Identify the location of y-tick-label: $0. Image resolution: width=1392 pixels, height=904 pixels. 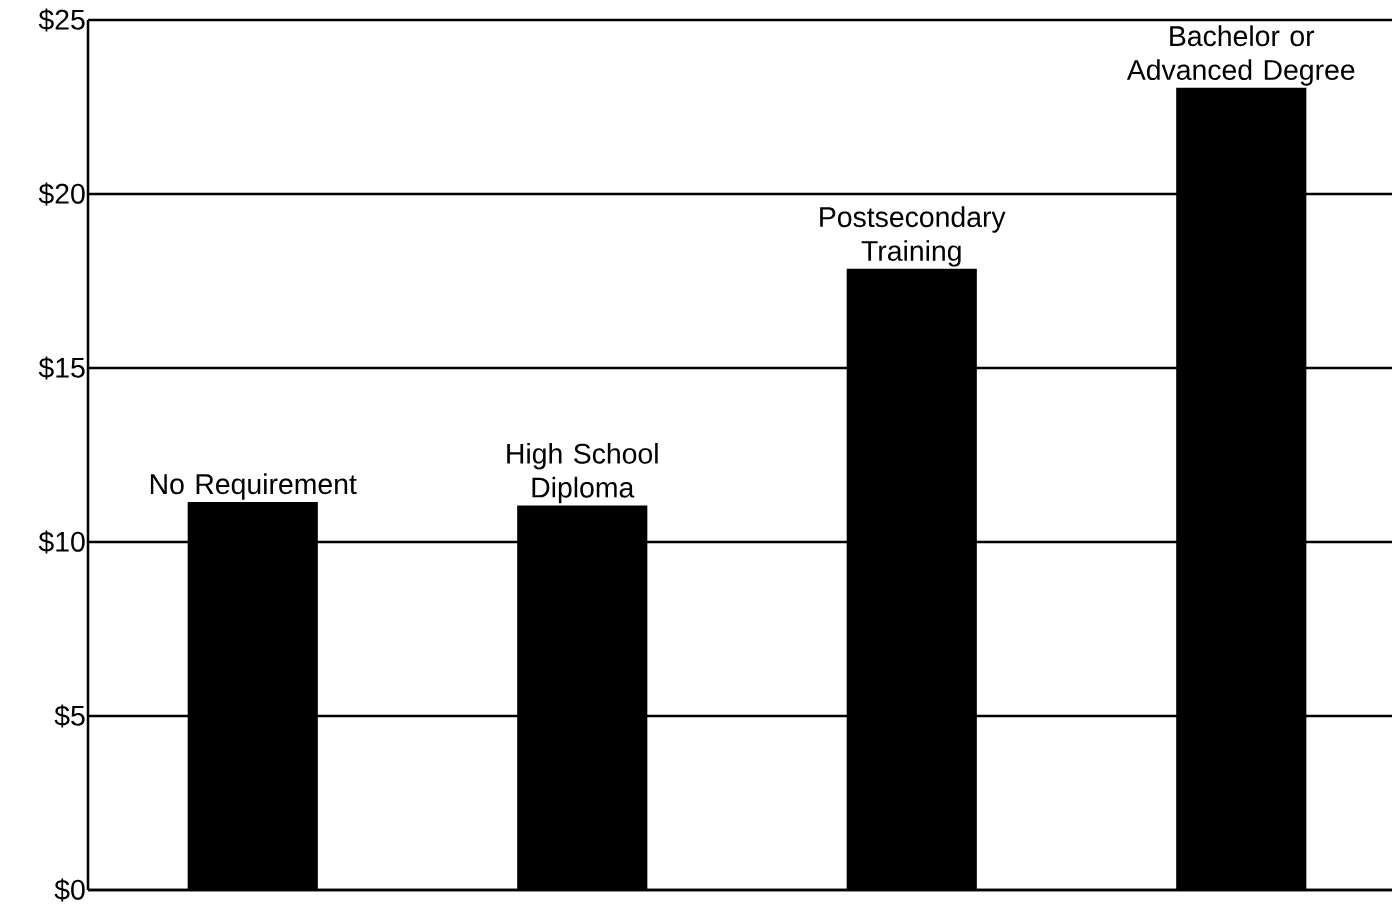
(69, 890).